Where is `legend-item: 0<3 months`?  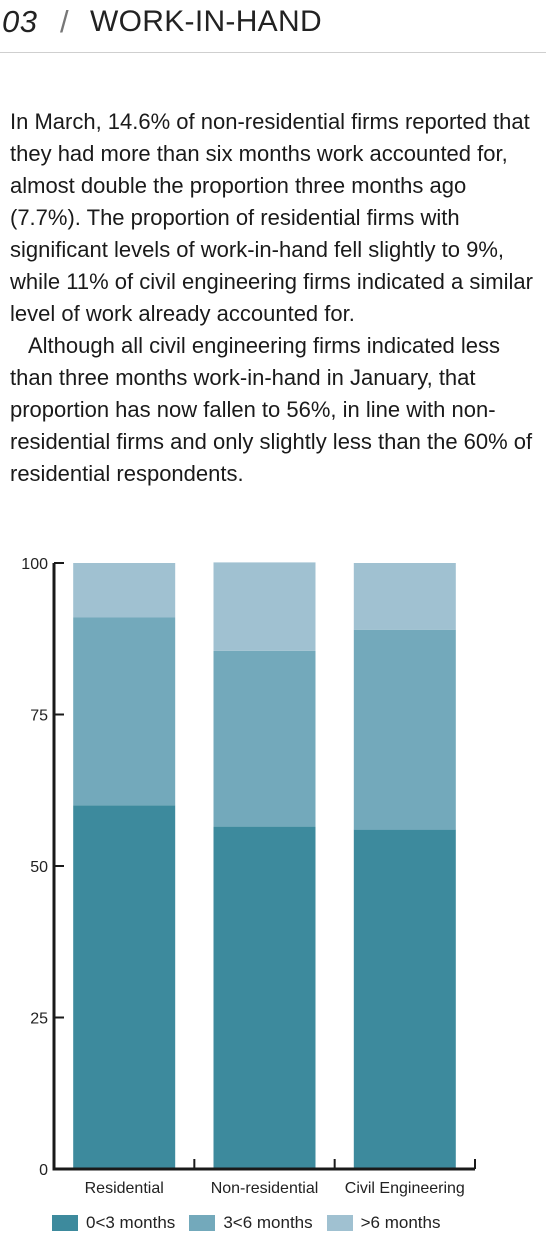 legend-item: 0<3 months is located at coordinates (113, 1223).